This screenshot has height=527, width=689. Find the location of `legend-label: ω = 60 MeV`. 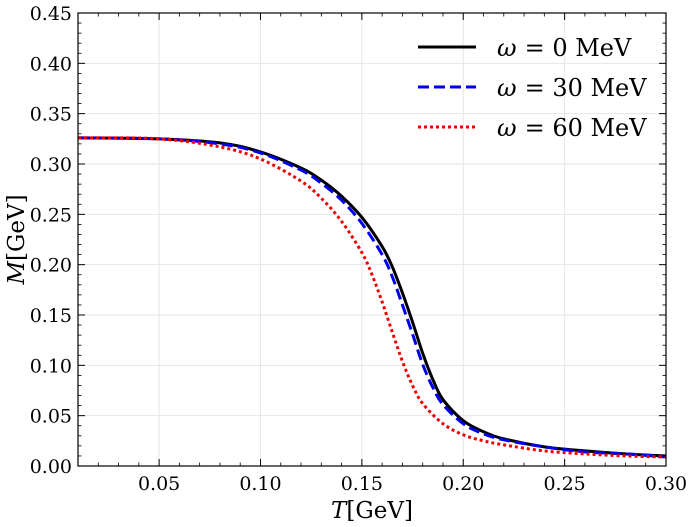

legend-label: ω = 60 MeV is located at coordinates (572, 128).